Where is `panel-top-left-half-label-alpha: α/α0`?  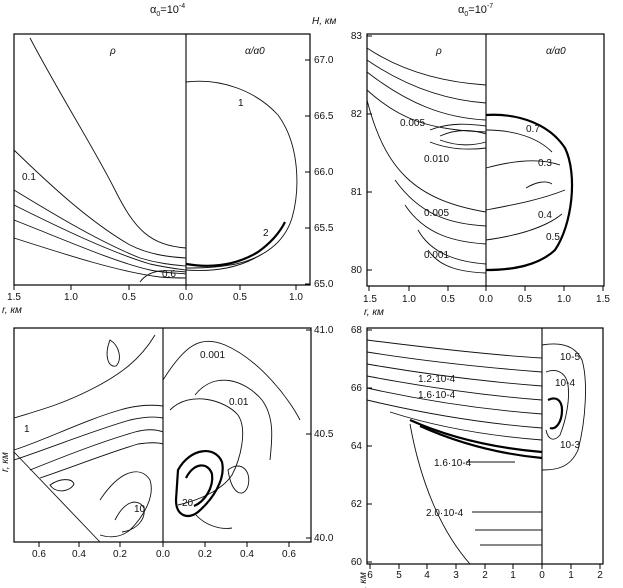 panel-top-left-half-label-alpha: α/α0 is located at coordinates (255, 51).